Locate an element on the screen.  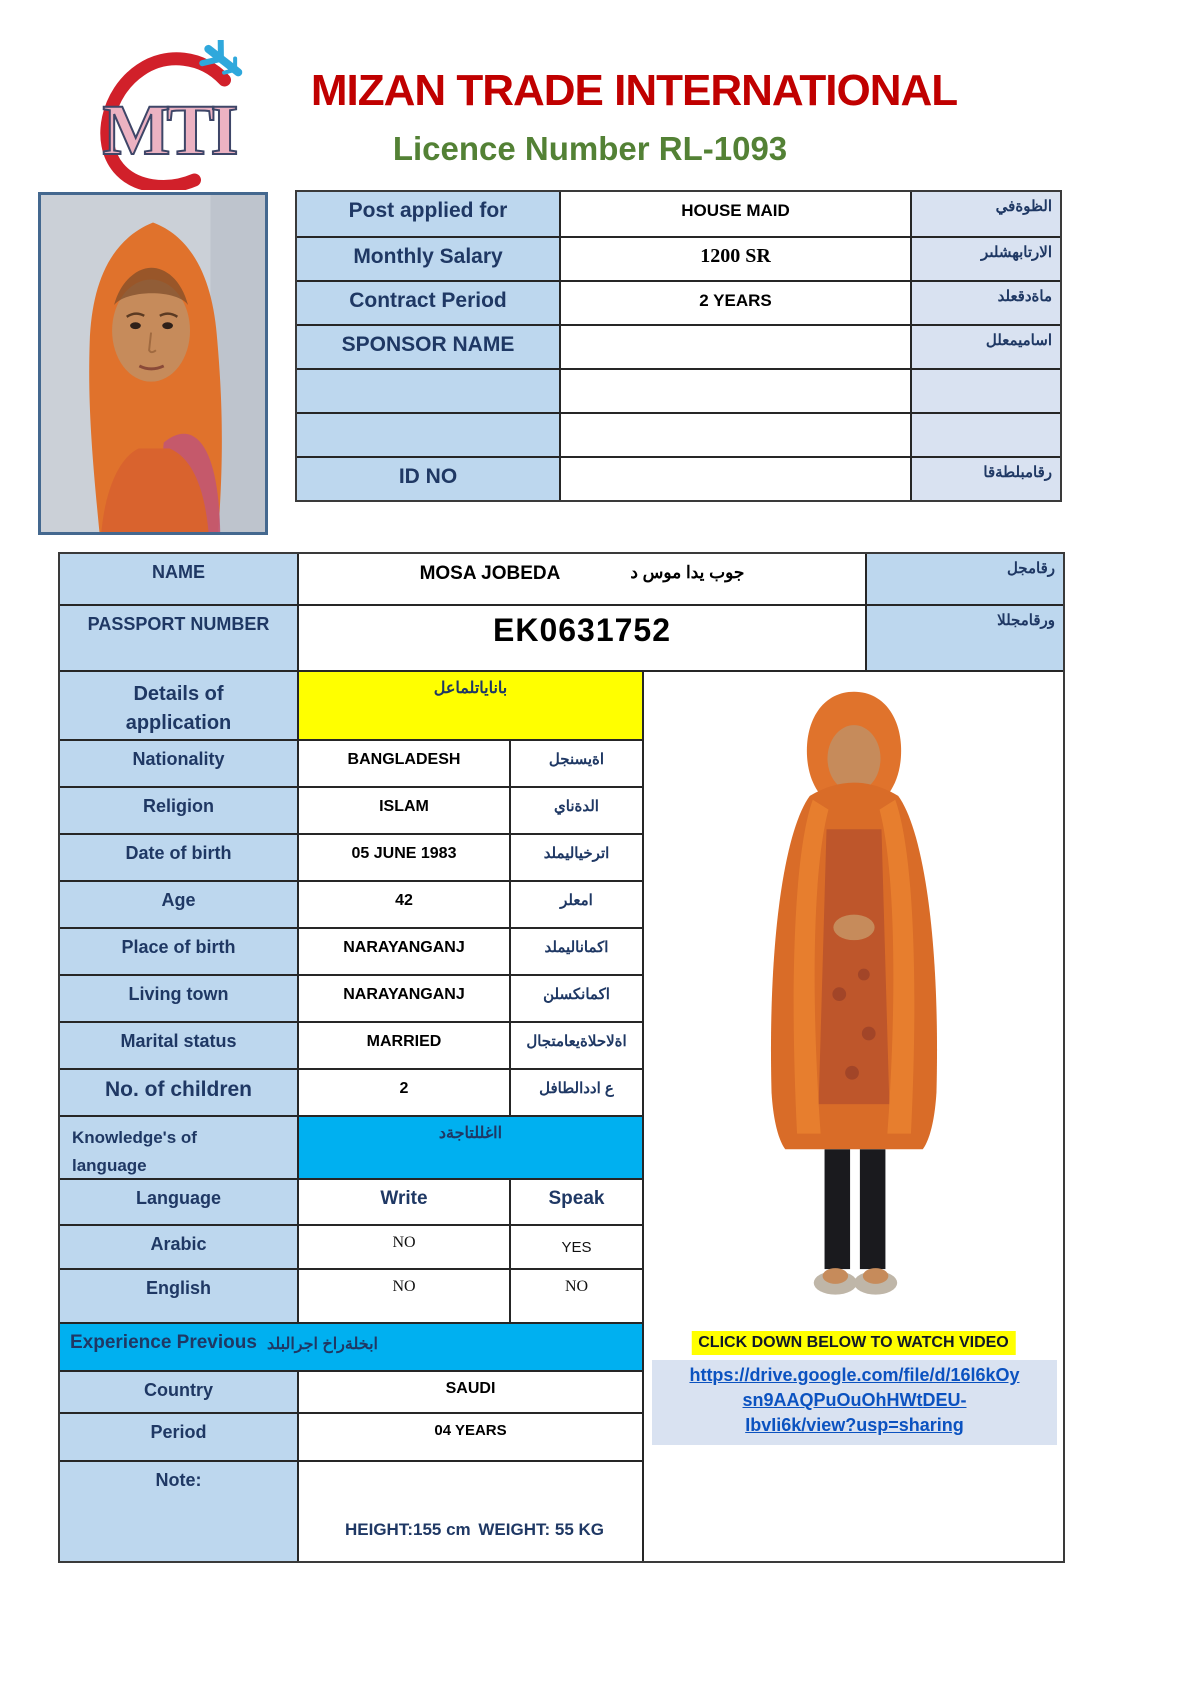
passport-label: PASSPORT NUMBER is located at coordinates (178, 638).